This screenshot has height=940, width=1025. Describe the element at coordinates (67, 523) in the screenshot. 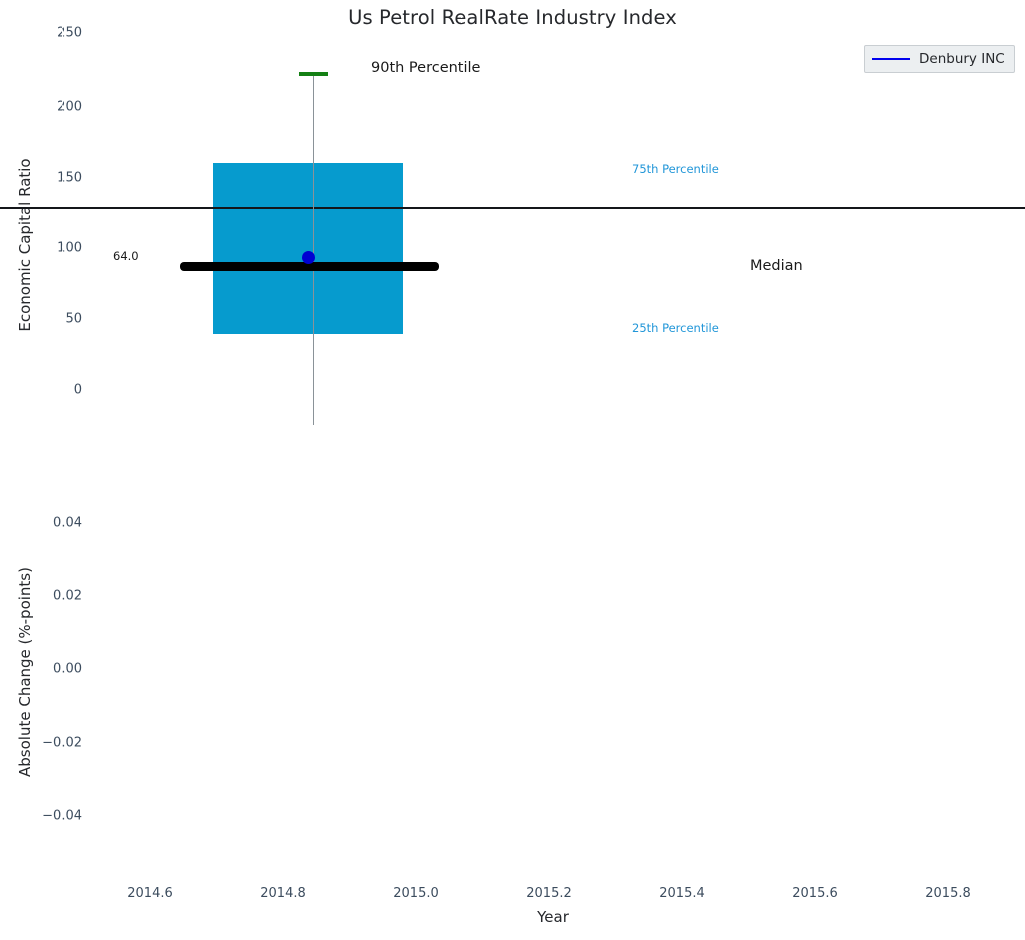

I see `y-tick-label: 0.04` at that location.